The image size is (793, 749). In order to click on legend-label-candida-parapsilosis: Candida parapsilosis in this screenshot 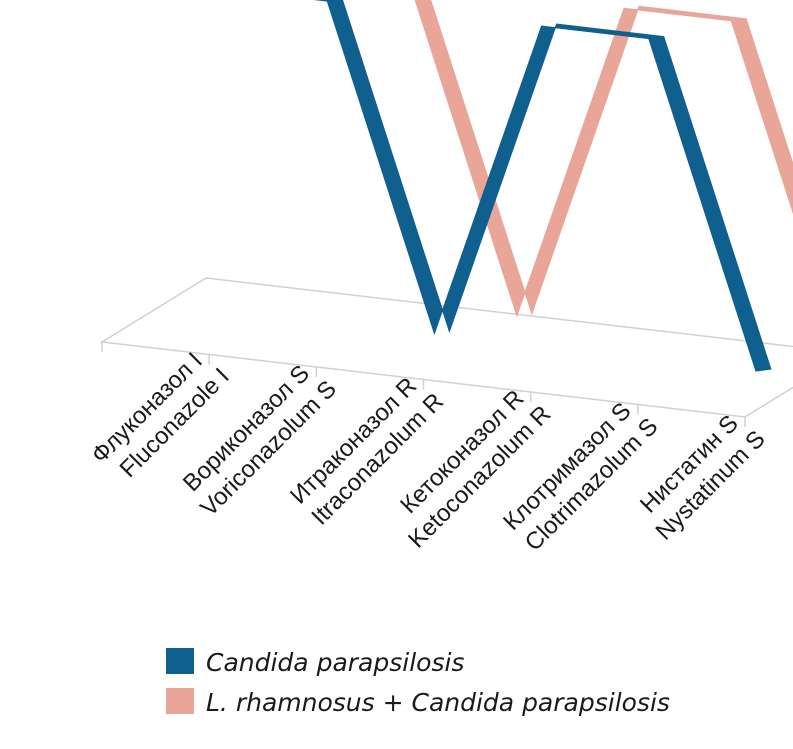, I will do `click(335, 662)`.